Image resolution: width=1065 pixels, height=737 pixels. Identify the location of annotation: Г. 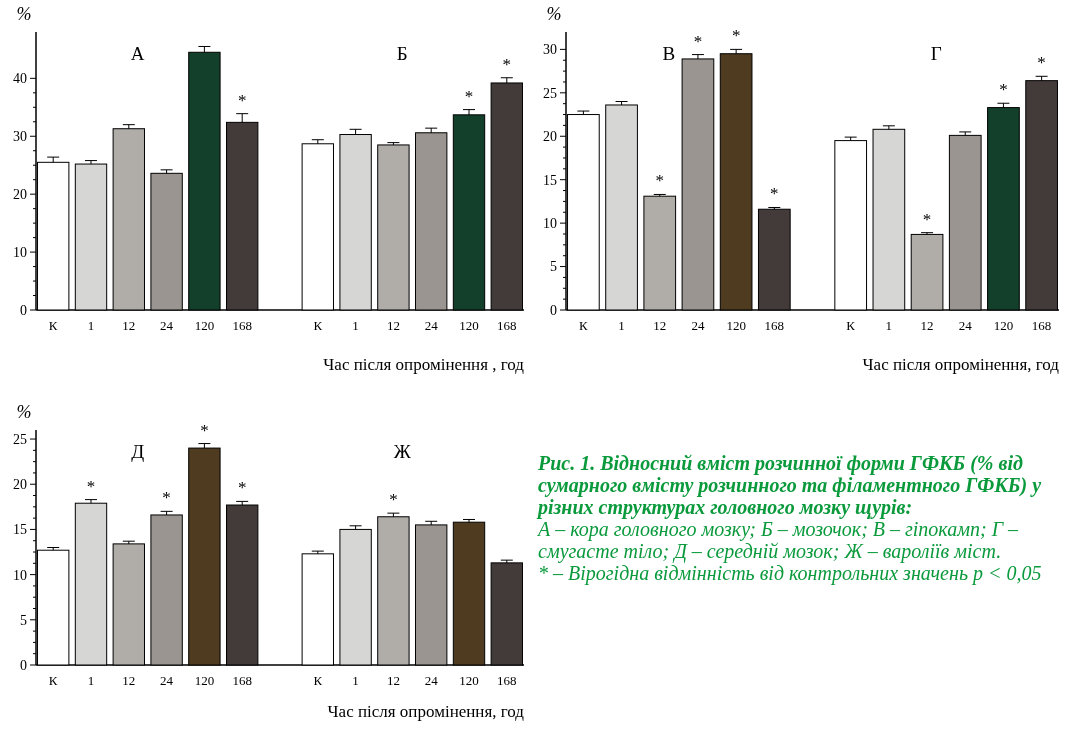
(936, 53).